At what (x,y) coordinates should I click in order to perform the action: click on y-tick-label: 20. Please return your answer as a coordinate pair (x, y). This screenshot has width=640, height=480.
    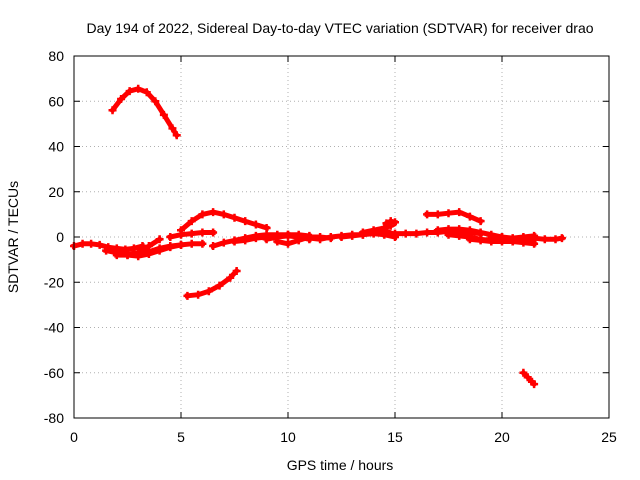
    Looking at the image, I should click on (56, 192).